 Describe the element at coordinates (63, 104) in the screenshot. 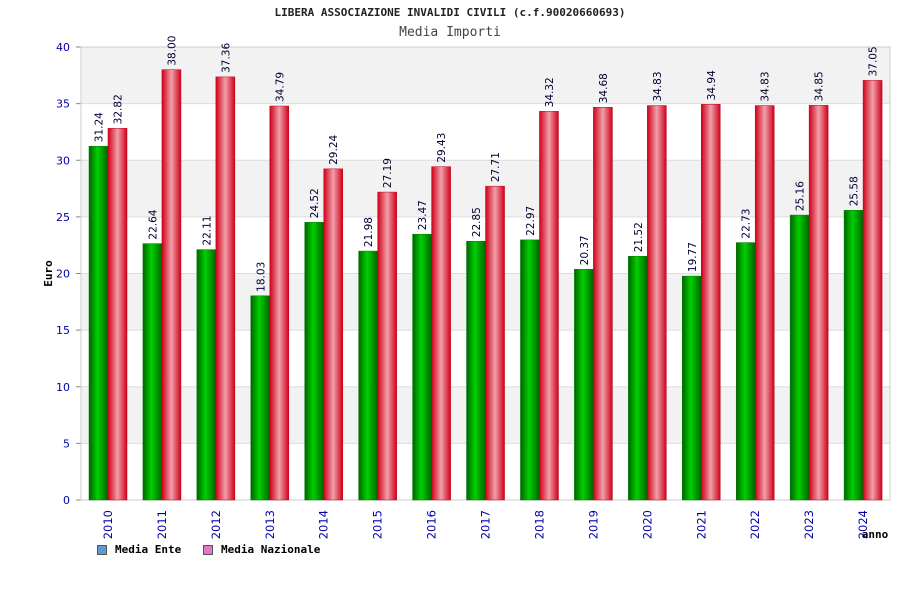

I see `y-tick-label: 35` at that location.